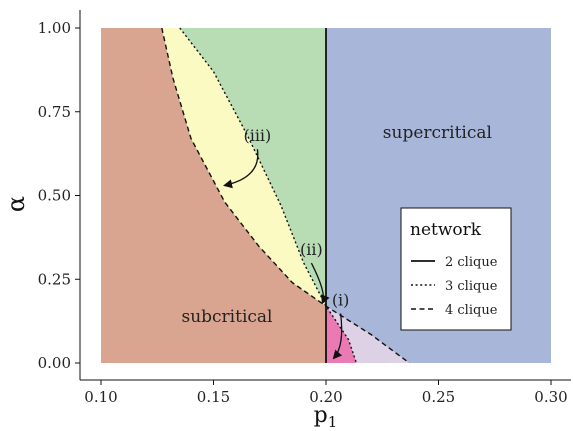 The height and width of the screenshot is (431, 573). What do you see at coordinates (321, 415) in the screenshot?
I see `x-axis-title-base: p` at bounding box center [321, 415].